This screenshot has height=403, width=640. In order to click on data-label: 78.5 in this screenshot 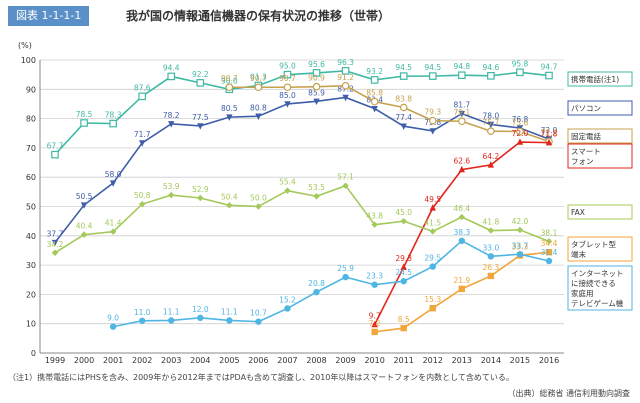, I will do `click(84, 114)`.